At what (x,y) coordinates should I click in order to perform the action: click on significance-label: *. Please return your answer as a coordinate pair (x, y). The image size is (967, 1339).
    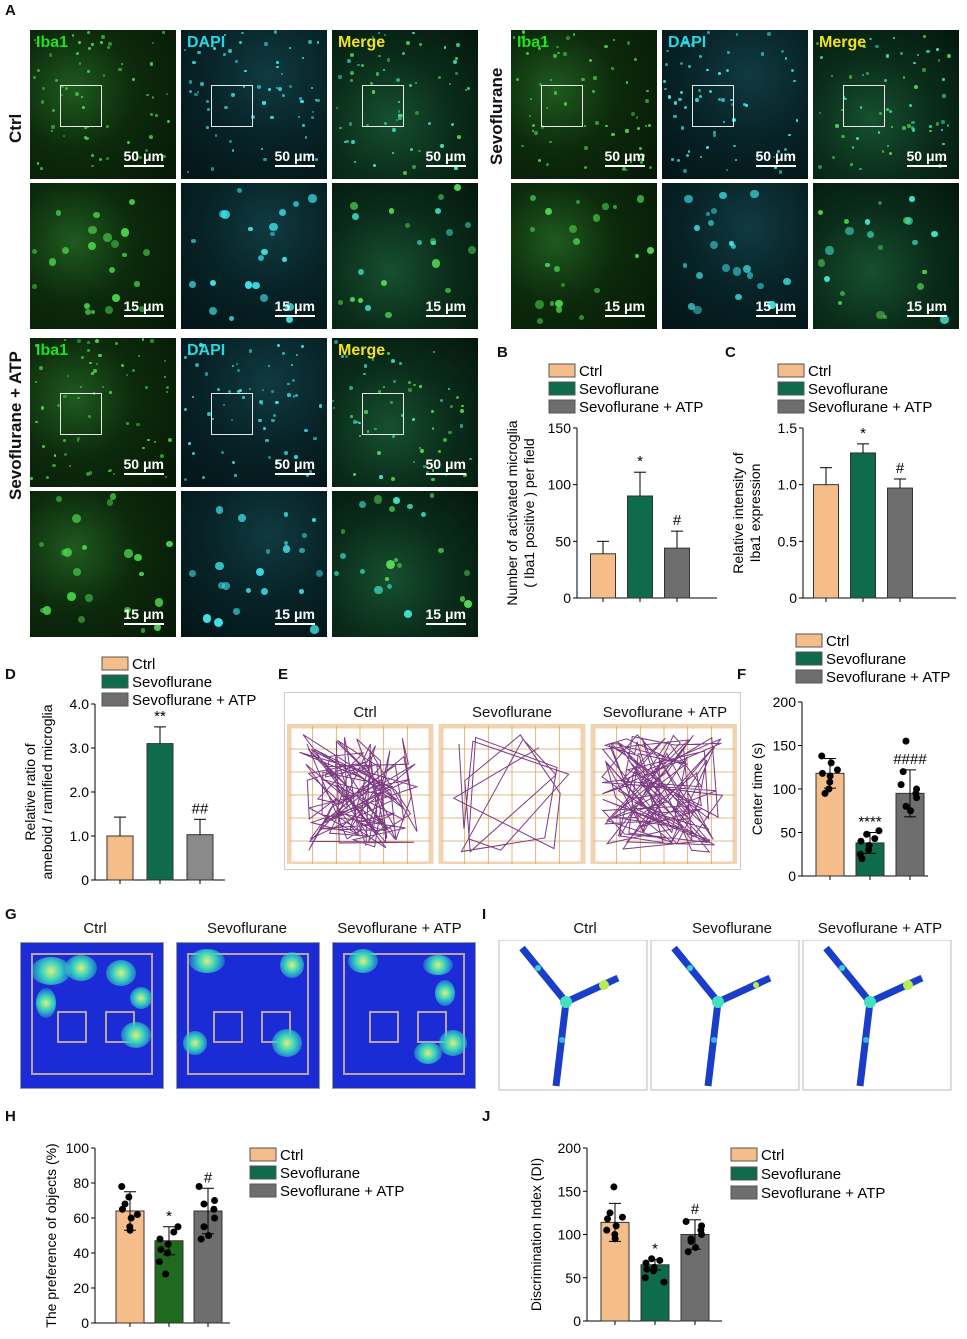
    Looking at the image, I should click on (169, 1216).